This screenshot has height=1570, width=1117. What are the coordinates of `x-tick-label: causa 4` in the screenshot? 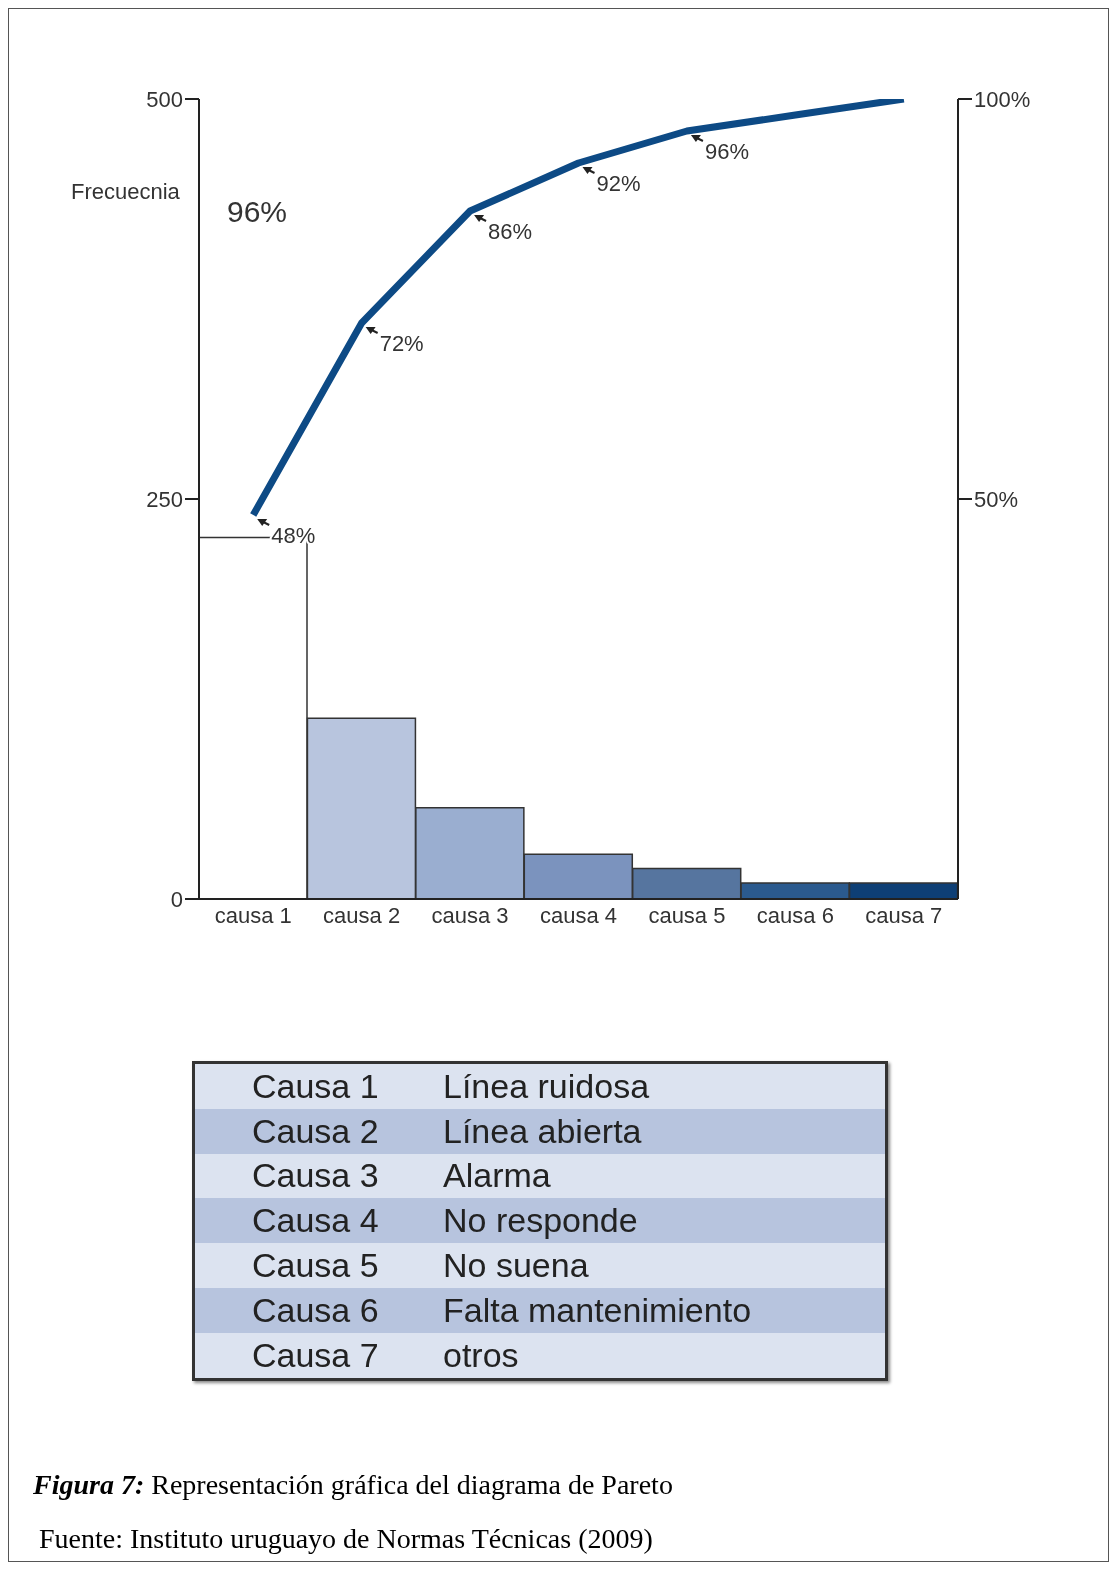 It's located at (578, 915).